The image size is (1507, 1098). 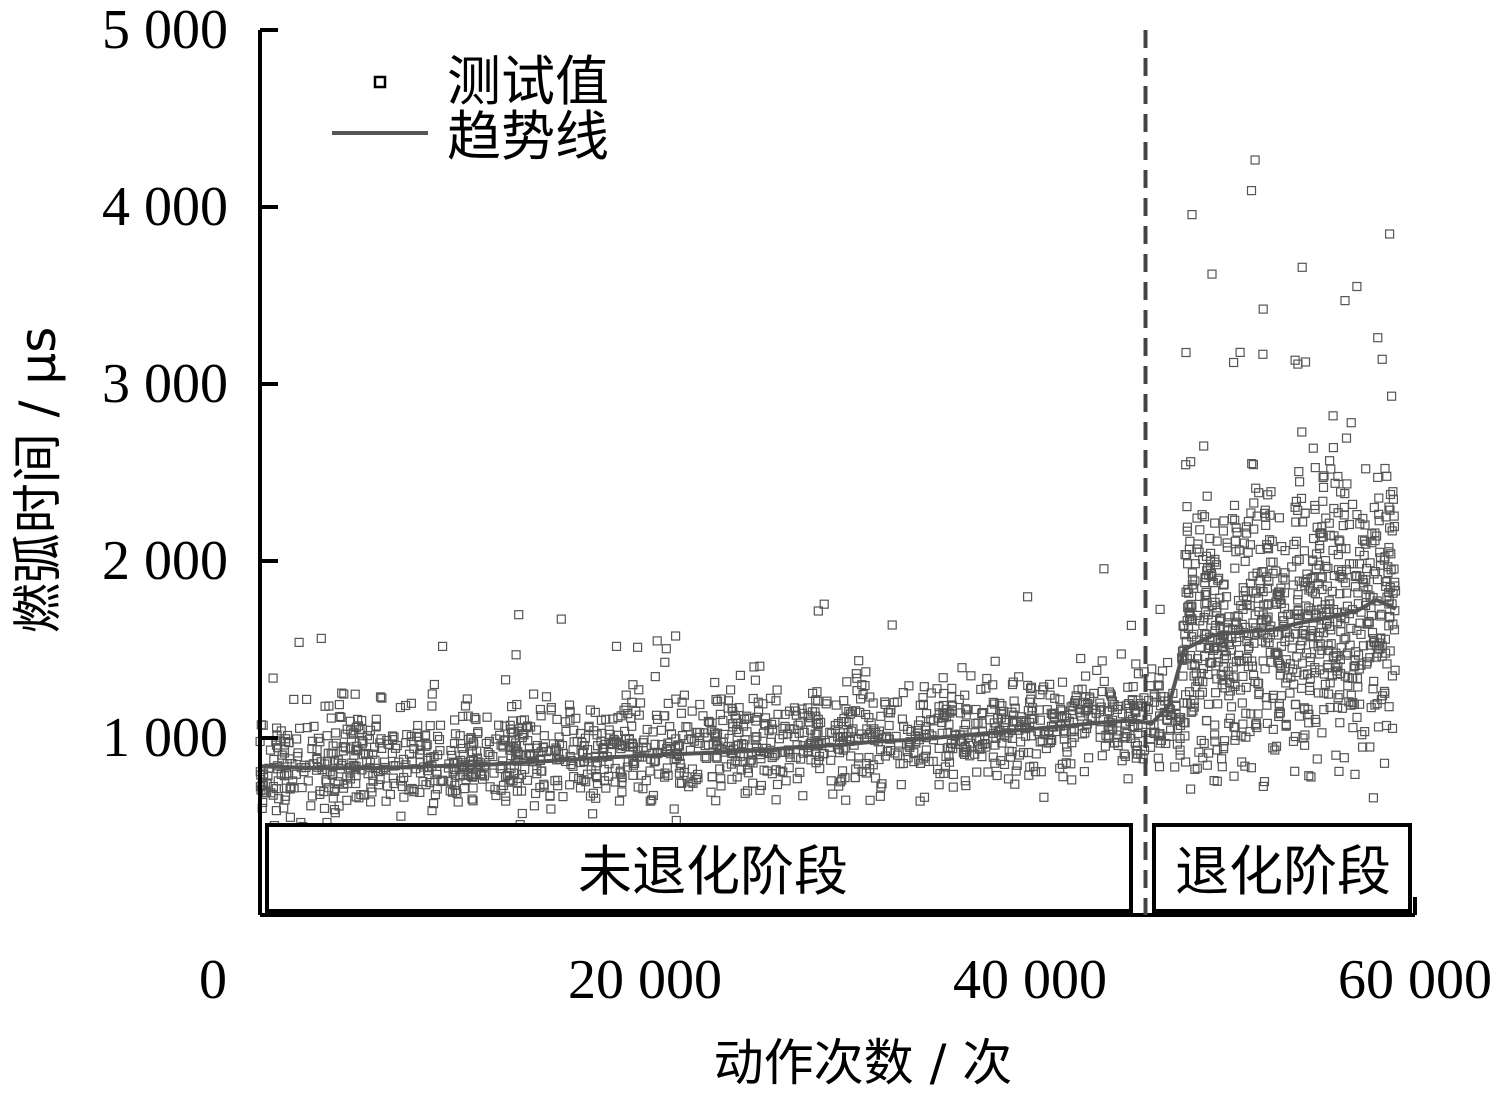 I want to click on y-tick-label: 5 000, so click(x=165, y=30).